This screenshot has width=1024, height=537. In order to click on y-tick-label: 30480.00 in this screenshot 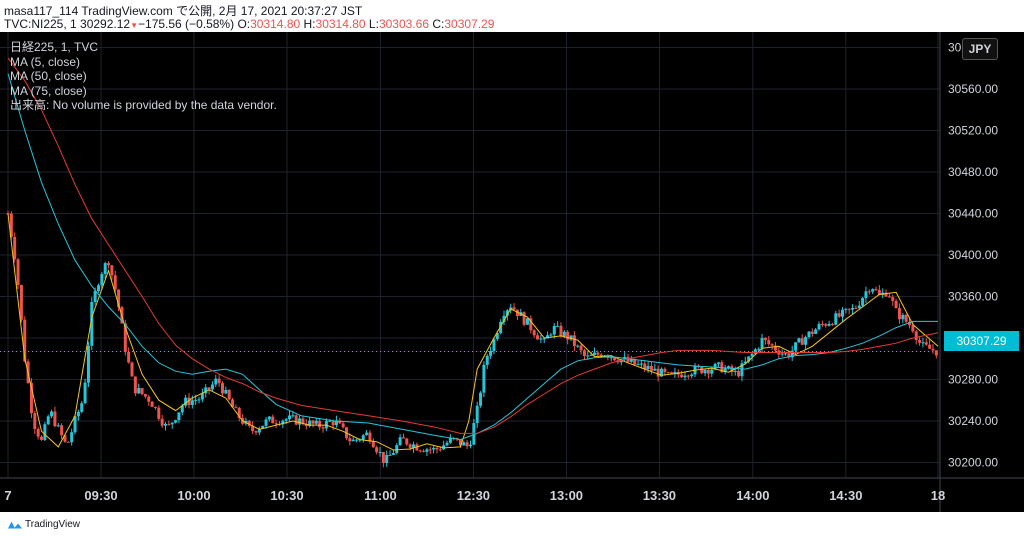, I will do `click(973, 172)`.